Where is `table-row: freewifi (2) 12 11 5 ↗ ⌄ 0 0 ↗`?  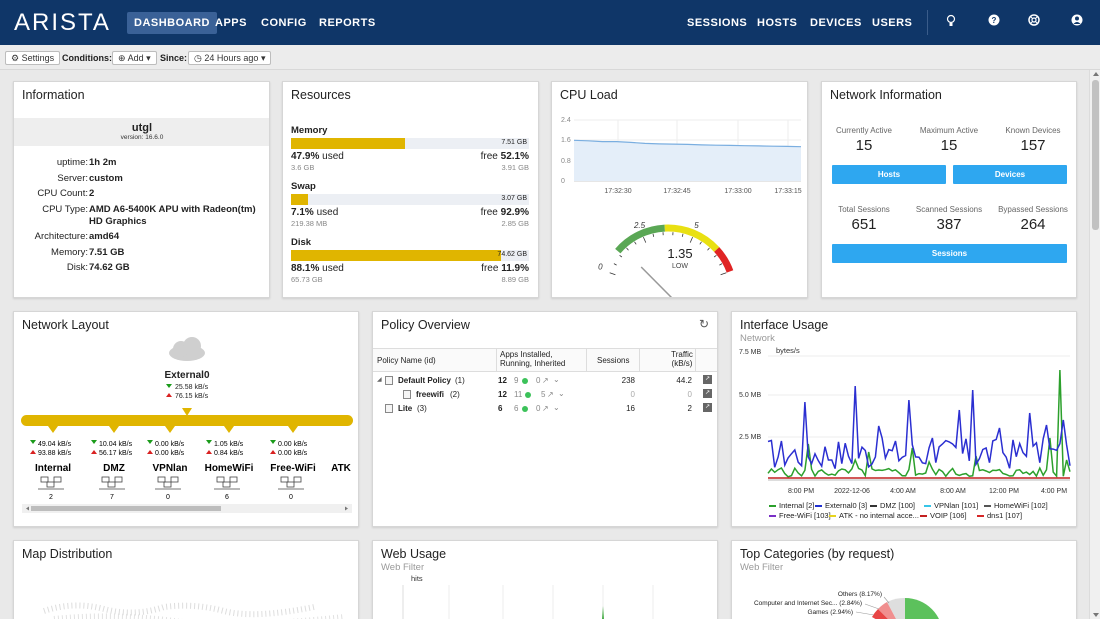 table-row: freewifi (2) 12 11 5 ↗ ⌄ 0 0 ↗ is located at coordinates (545, 396).